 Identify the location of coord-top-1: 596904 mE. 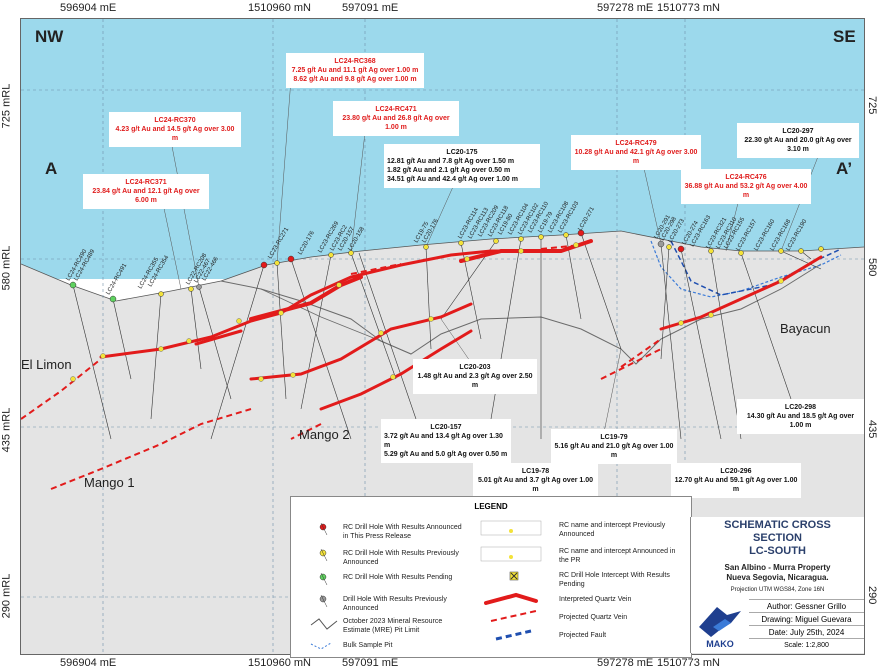
(88, 8).